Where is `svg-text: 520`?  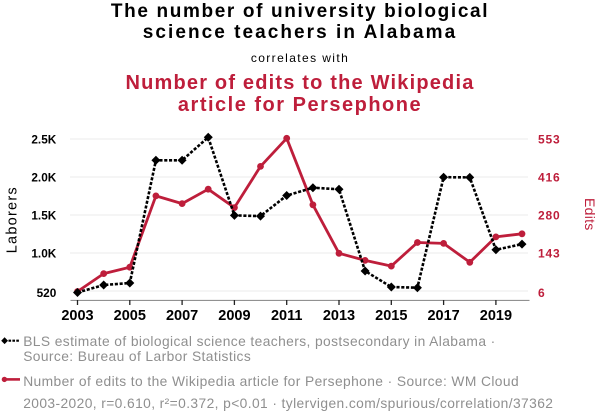 svg-text: 520 is located at coordinates (47, 293).